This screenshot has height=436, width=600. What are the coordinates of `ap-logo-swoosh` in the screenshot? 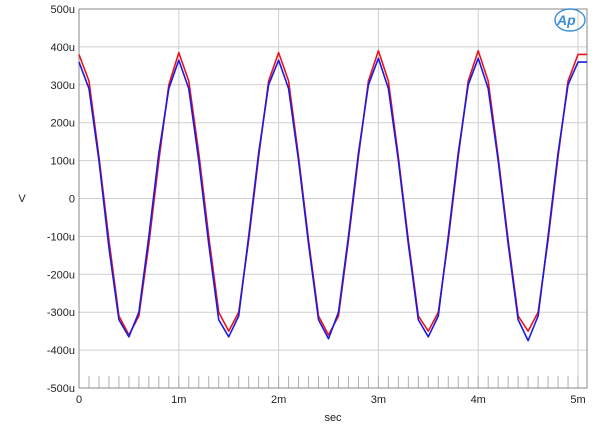 It's located at (570, 20).